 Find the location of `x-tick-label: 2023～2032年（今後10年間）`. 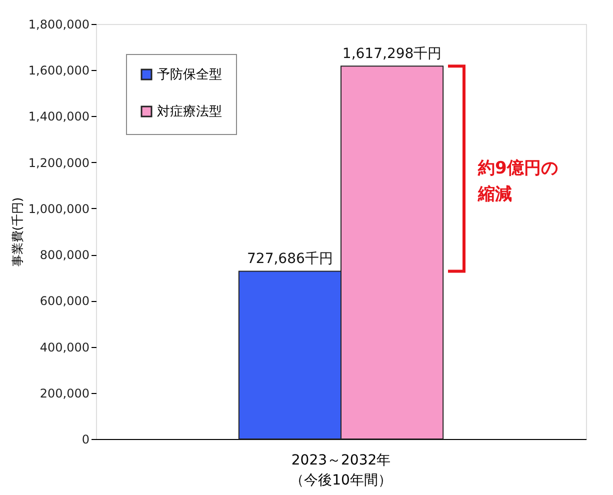

x-tick-label: 2023～2032年（今後10年間） is located at coordinates (341, 470).